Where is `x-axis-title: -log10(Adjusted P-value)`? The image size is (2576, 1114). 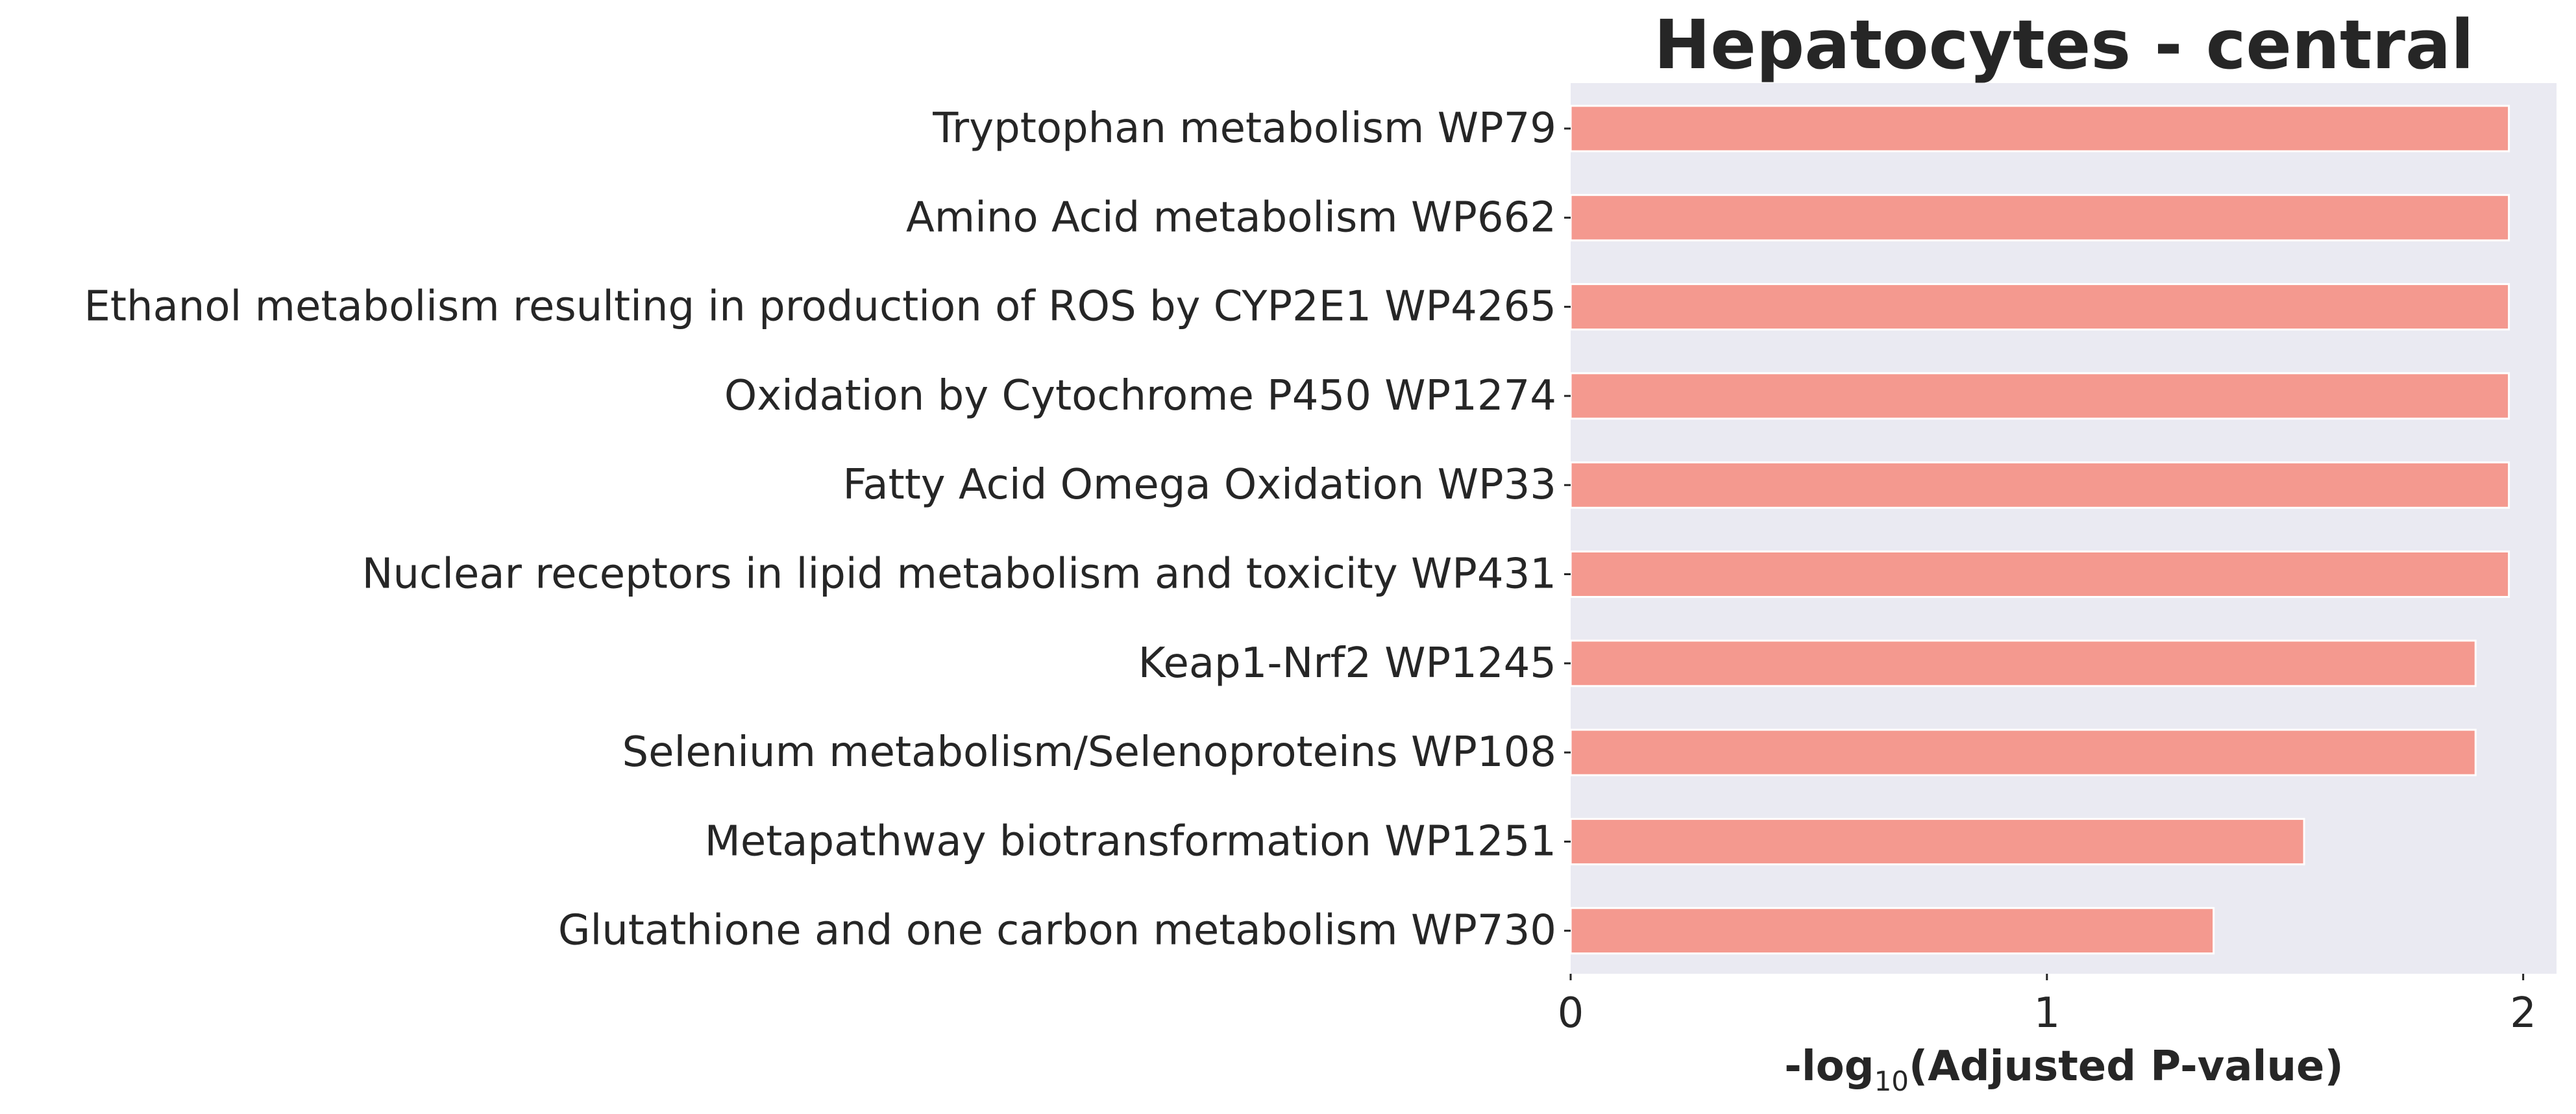
x-axis-title: -log10(Adjusted P-value) is located at coordinates (2063, 1070).